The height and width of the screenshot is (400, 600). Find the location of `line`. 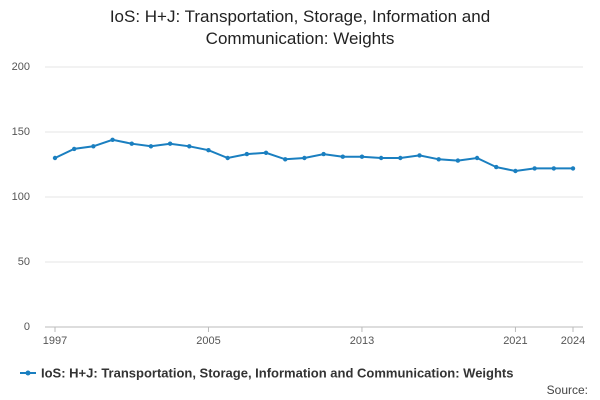

line is located at coordinates (313, 155).